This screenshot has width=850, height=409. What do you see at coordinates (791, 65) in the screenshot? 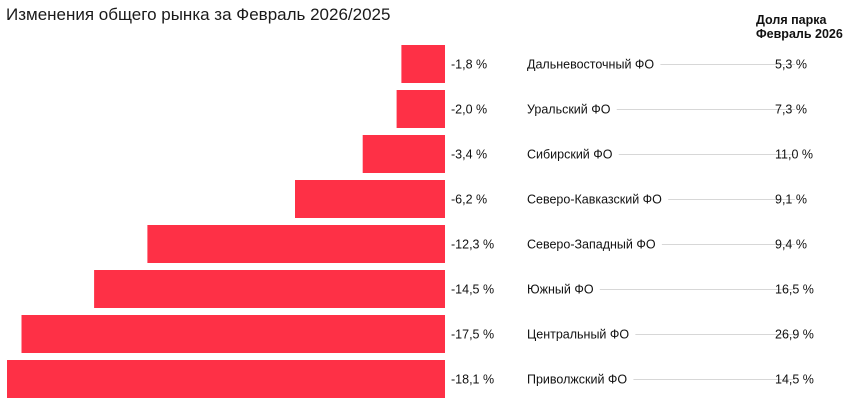
I see `park-share-label: 5,3 %` at bounding box center [791, 65].